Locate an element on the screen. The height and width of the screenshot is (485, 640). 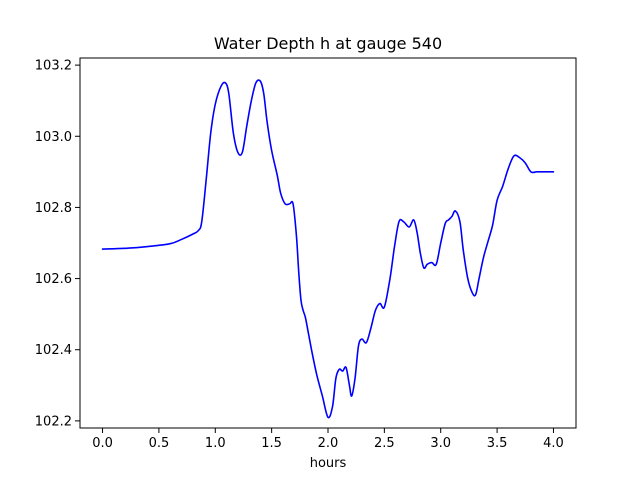
y-tick-label: 103.0 is located at coordinates (53, 137).